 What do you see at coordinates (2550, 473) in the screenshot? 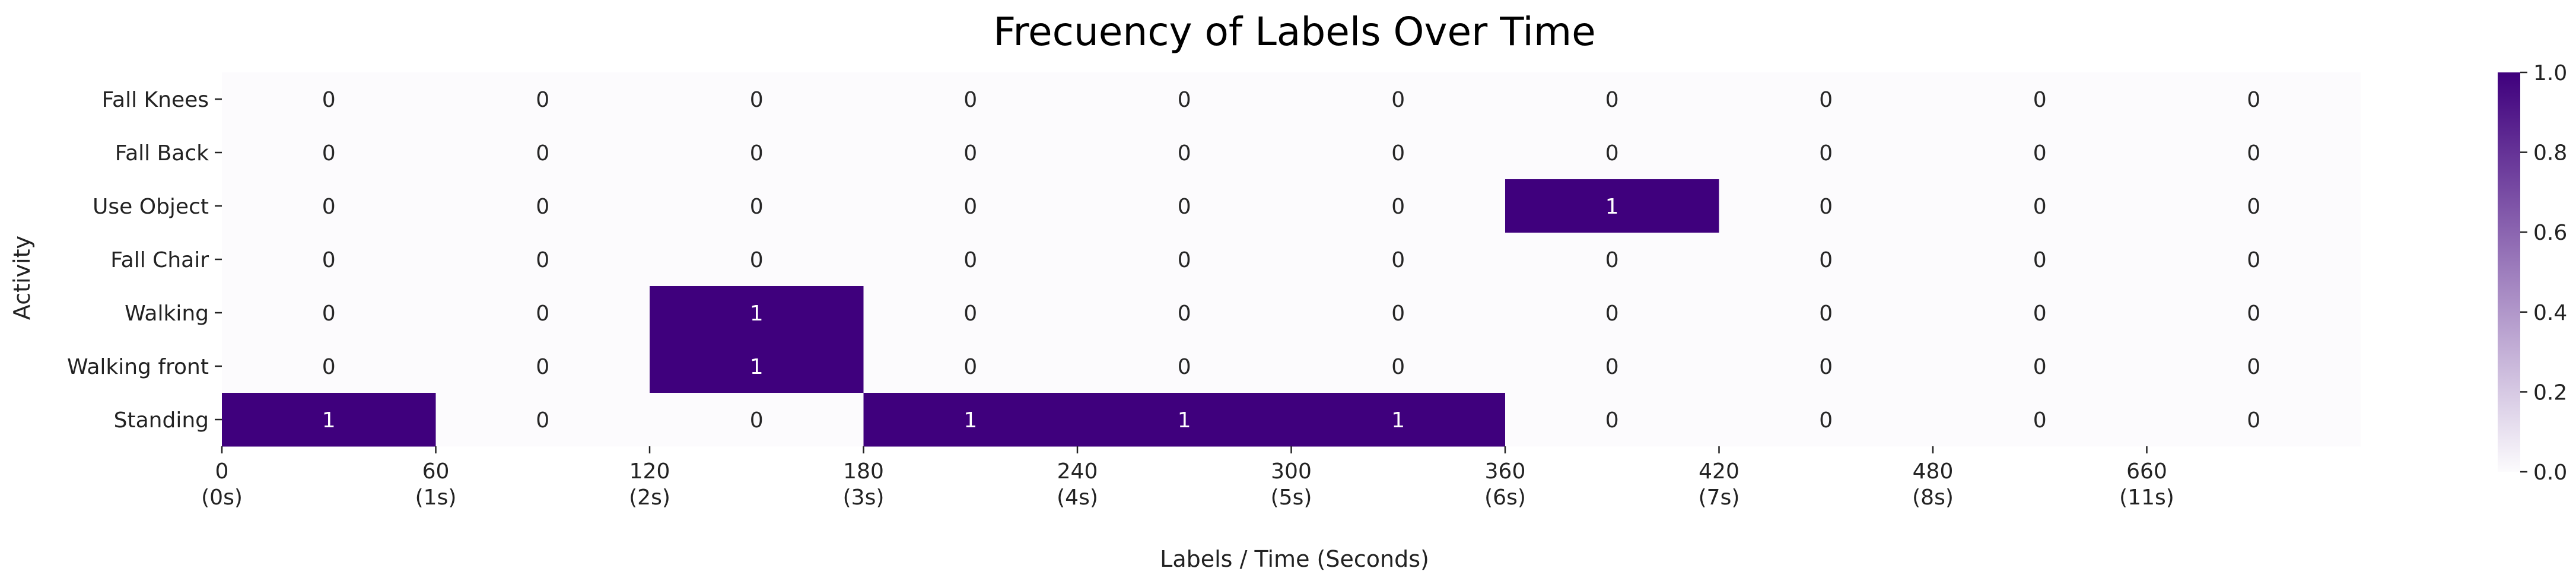
I see `colorbar-tick-label: 0.0` at bounding box center [2550, 473].